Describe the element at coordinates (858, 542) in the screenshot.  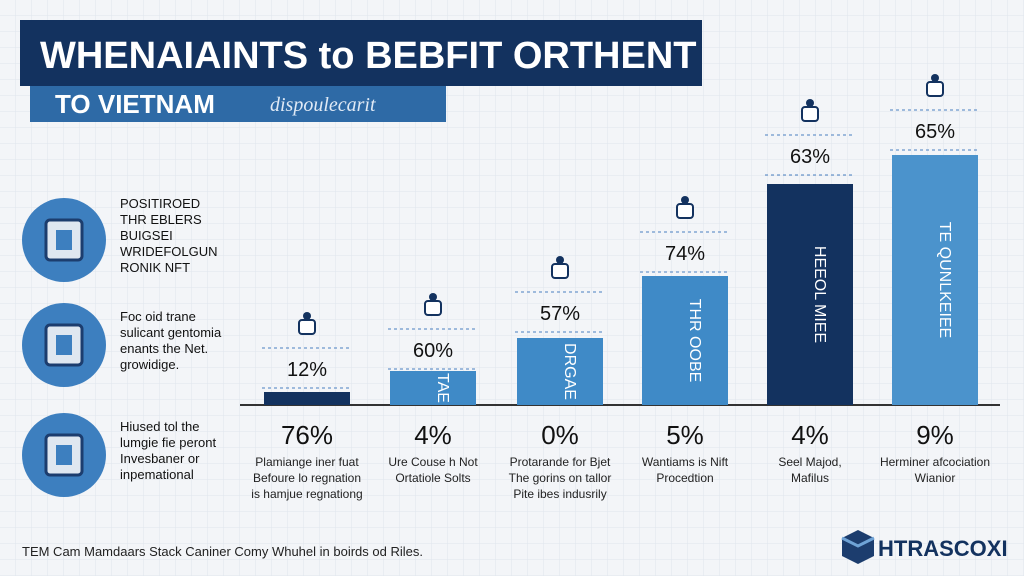
I see `logo-icon-stroke` at that location.